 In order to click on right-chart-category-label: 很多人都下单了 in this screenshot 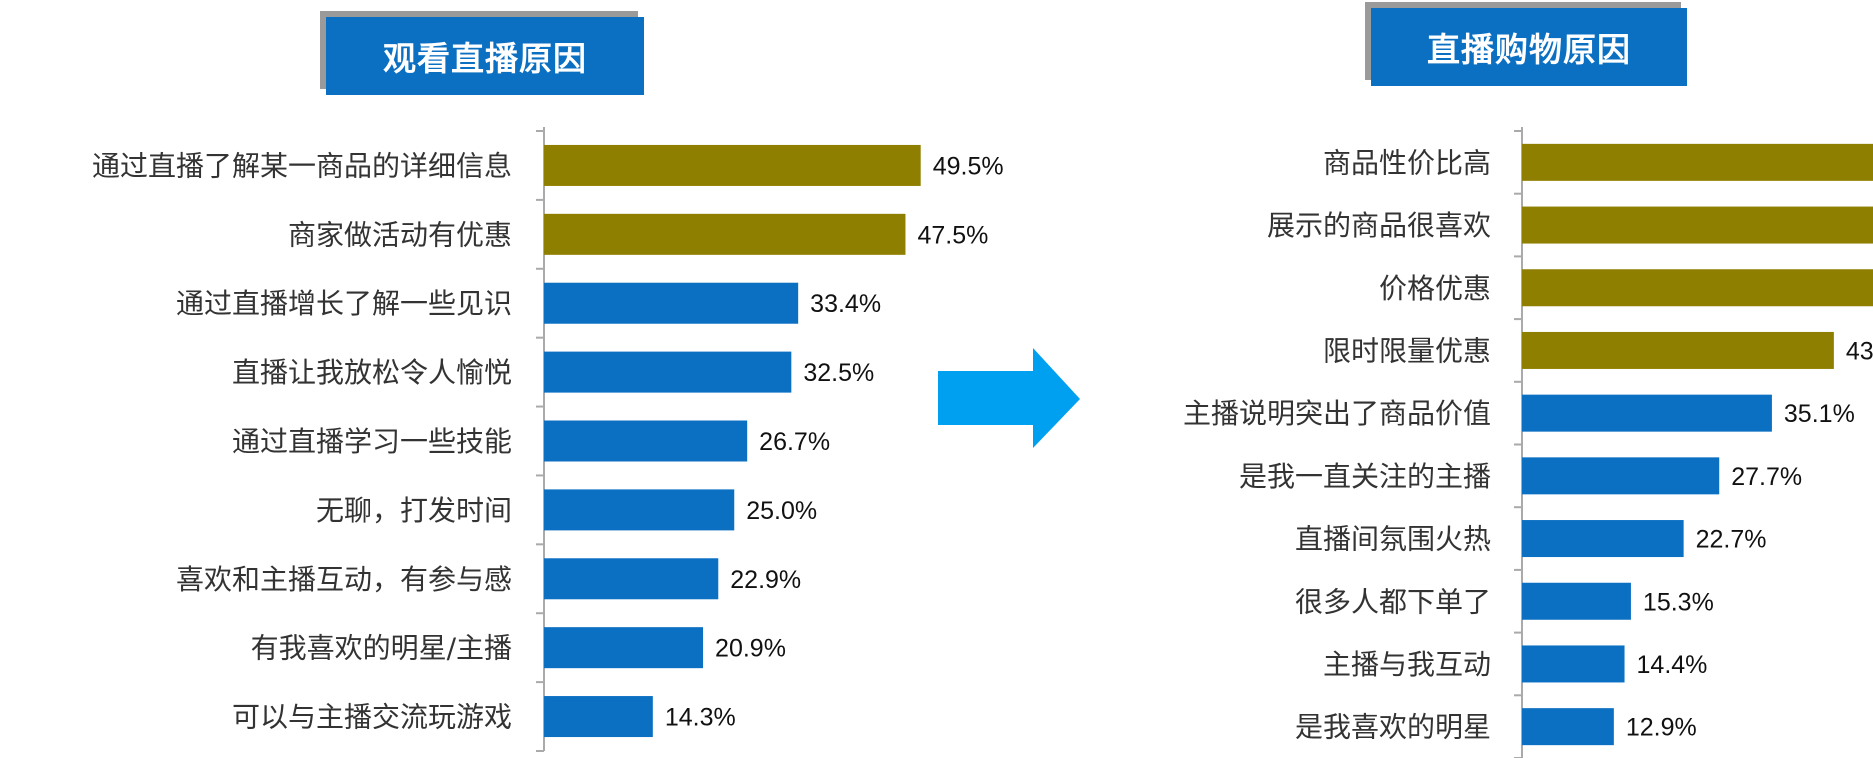, I will do `click(1393, 601)`.